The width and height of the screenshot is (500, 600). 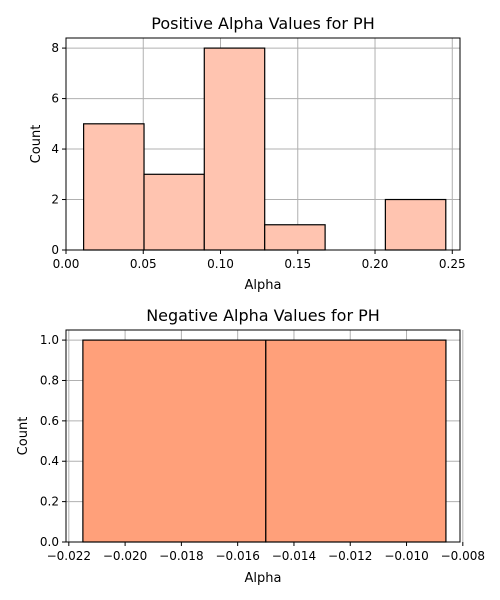 I want to click on neg-x-tick-label-3: −0.016, so click(x=237, y=556).